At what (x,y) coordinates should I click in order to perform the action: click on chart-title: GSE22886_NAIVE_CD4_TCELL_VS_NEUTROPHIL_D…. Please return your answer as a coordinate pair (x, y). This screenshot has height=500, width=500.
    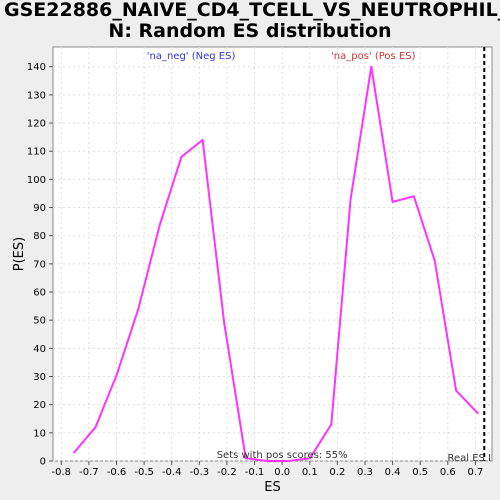
    Looking at the image, I should click on (250, 21).